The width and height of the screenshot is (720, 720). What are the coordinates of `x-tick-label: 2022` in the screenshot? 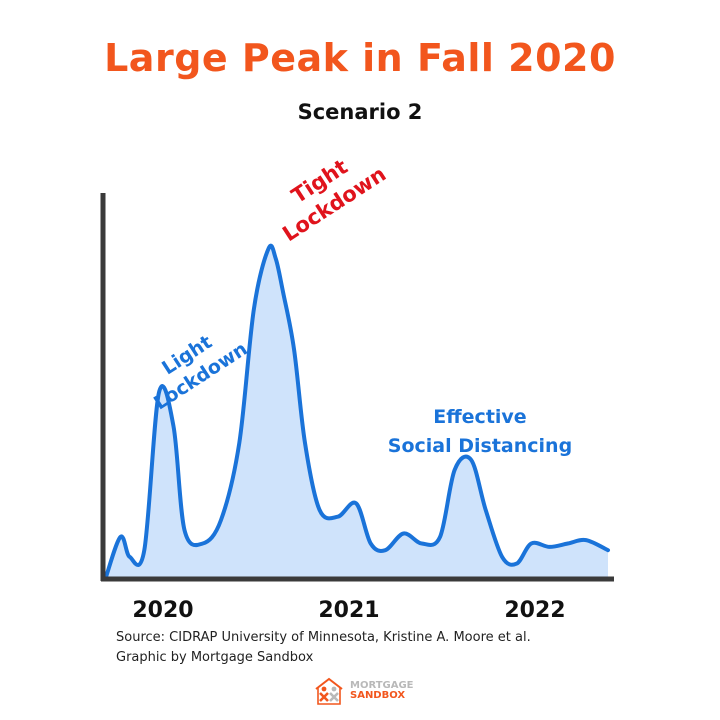 It's located at (534, 610).